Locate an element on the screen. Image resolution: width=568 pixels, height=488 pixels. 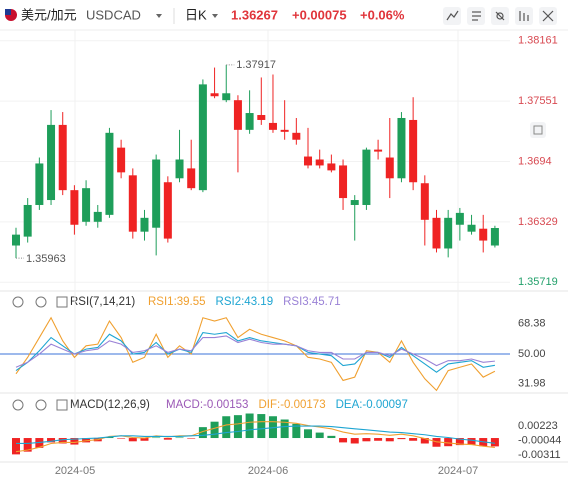
legend-entry: RSI3:45.71 is located at coordinates (312, 302).